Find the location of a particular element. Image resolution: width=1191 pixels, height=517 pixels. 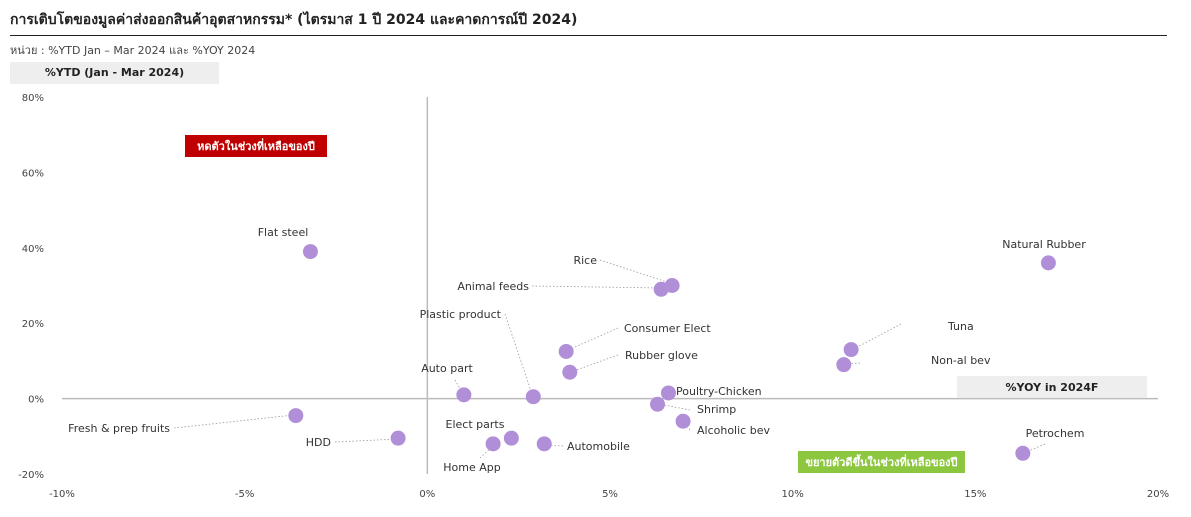

y-axis-title: %YTD (Jan - Mar 2024) is located at coordinates (114, 73).